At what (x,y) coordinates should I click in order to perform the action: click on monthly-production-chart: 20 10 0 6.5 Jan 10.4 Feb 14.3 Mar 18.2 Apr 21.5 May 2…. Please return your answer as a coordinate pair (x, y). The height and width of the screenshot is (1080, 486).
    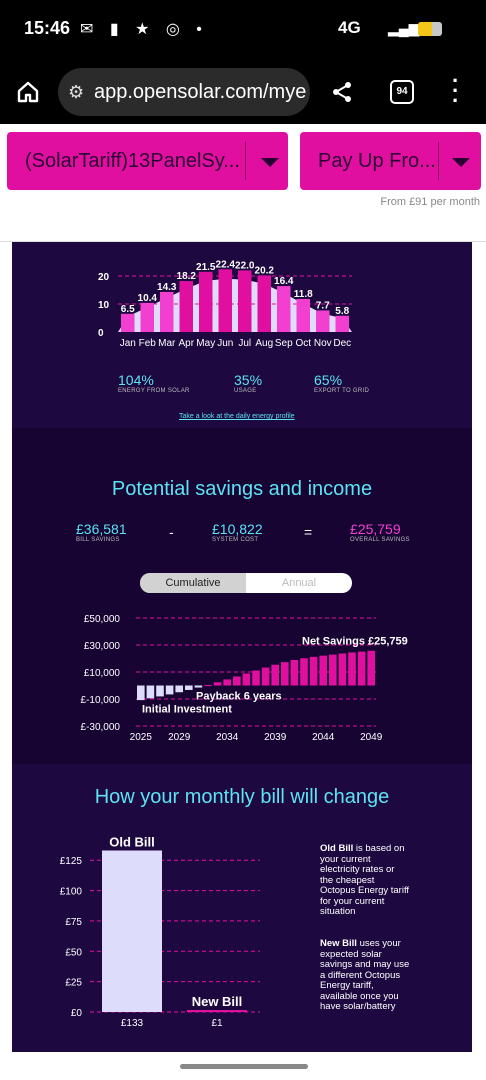
    Looking at the image, I should click on (225, 304).